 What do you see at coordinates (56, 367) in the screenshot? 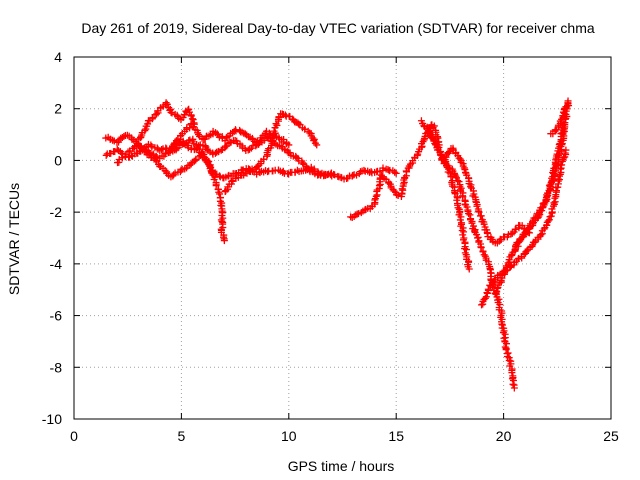
I see `y-tick-label: -8` at bounding box center [56, 367].